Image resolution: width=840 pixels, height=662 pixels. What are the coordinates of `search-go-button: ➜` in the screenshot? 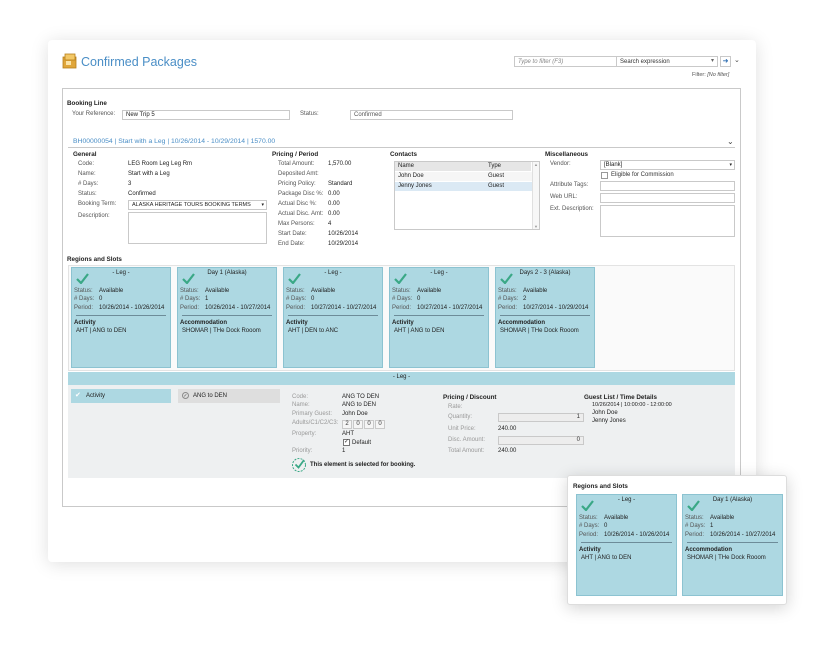 It's located at (725, 61).